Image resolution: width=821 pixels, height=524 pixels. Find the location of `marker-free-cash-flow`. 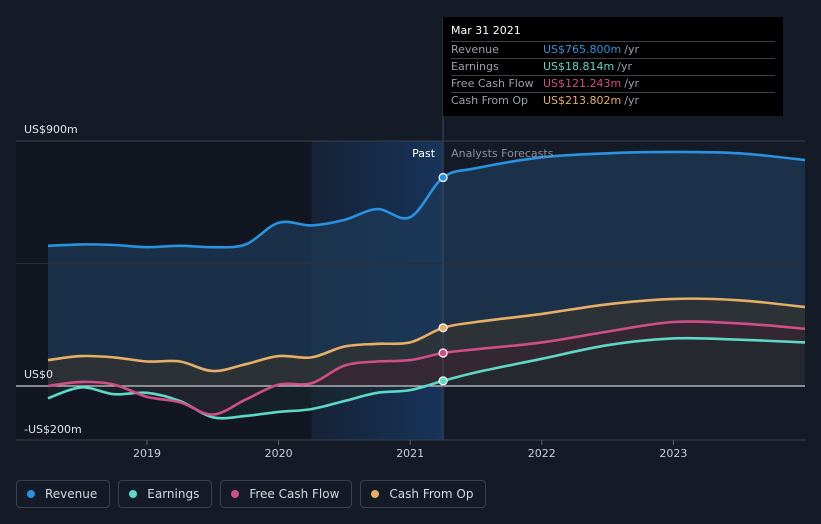

marker-free-cash-flow is located at coordinates (443, 353).